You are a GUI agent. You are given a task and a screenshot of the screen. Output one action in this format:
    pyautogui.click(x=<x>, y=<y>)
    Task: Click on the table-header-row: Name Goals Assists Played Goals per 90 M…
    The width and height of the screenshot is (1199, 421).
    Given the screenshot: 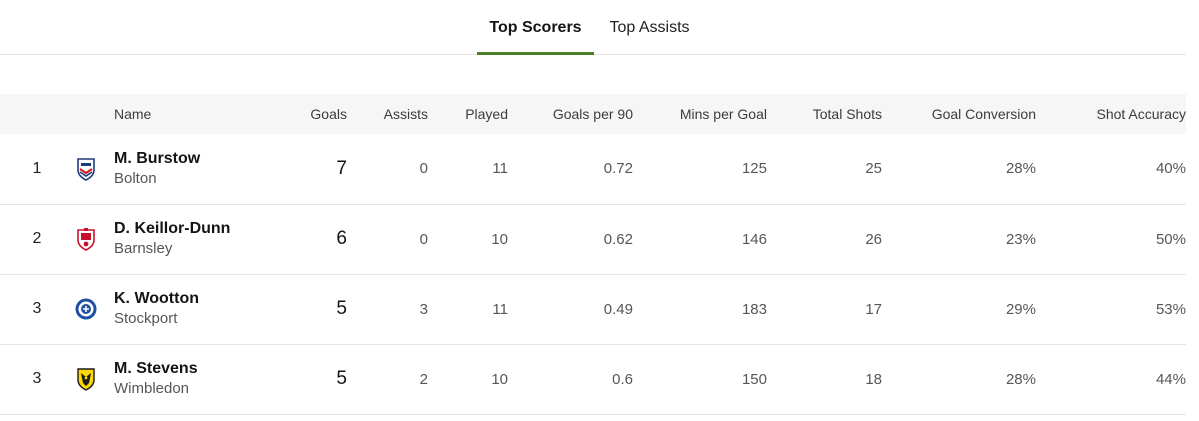 What is the action you would take?
    pyautogui.click(x=593, y=114)
    